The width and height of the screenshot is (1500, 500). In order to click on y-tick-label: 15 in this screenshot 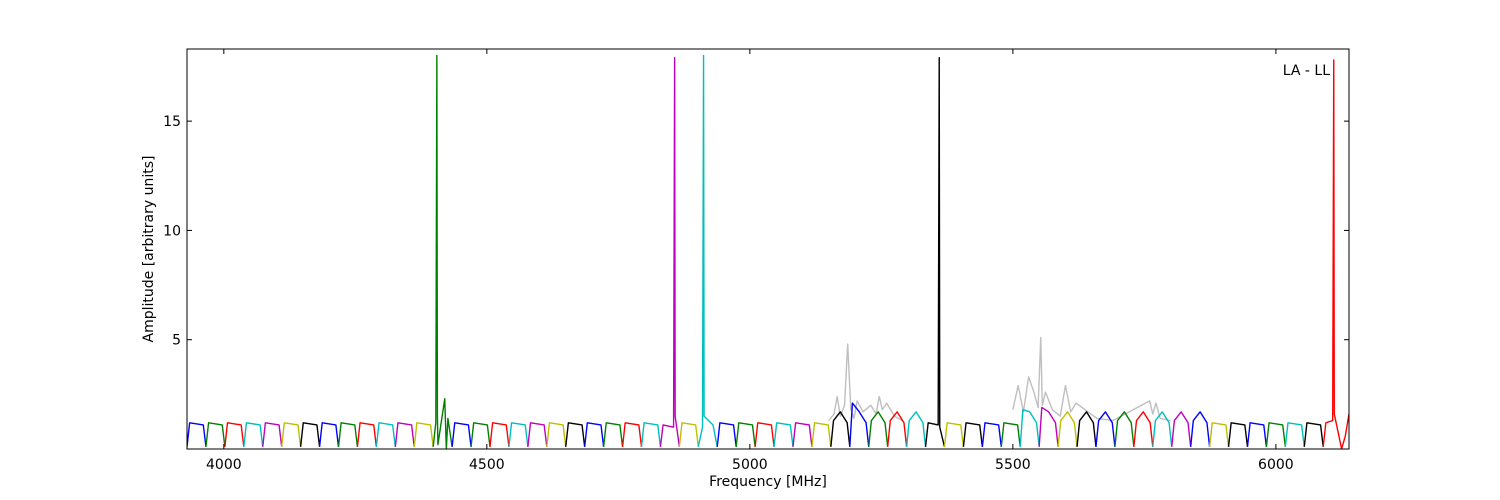, I will do `click(172, 122)`.